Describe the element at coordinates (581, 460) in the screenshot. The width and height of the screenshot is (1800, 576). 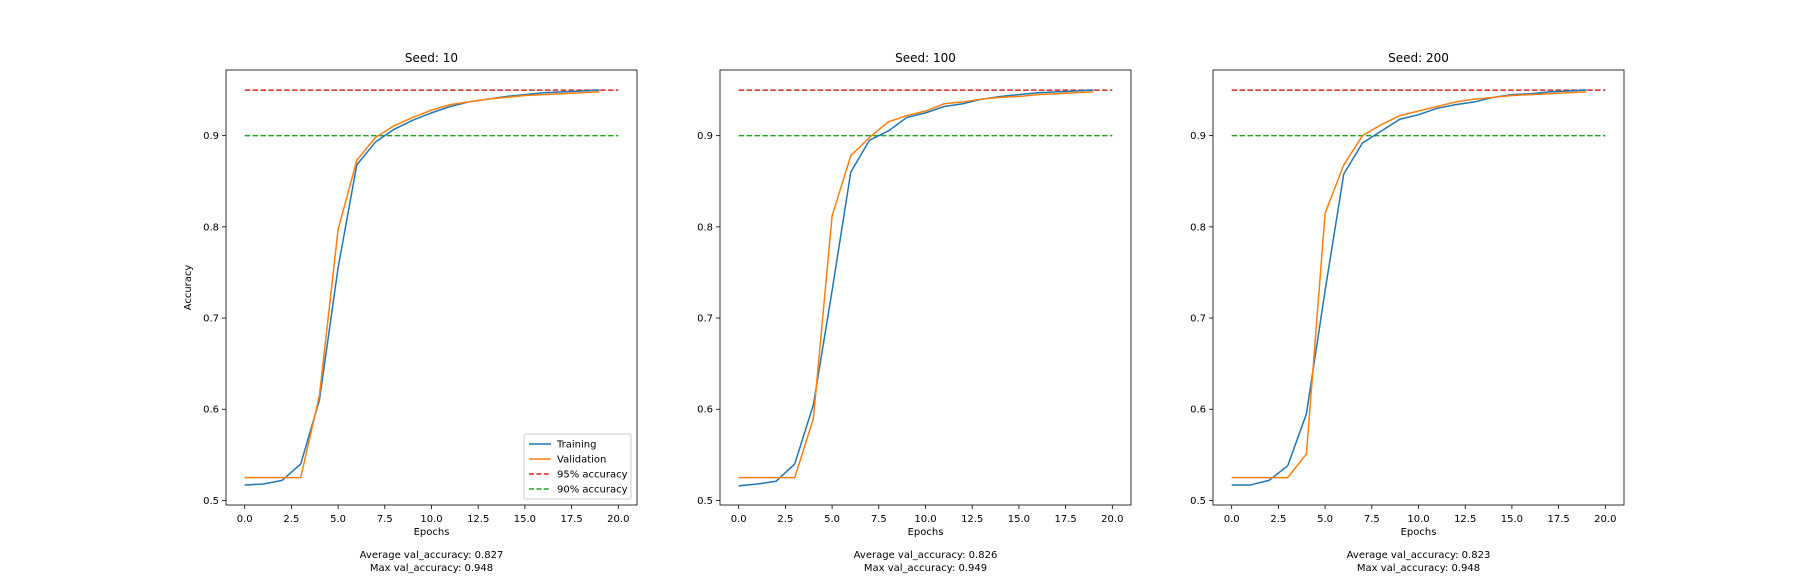
I see `legend-label: Validation` at that location.